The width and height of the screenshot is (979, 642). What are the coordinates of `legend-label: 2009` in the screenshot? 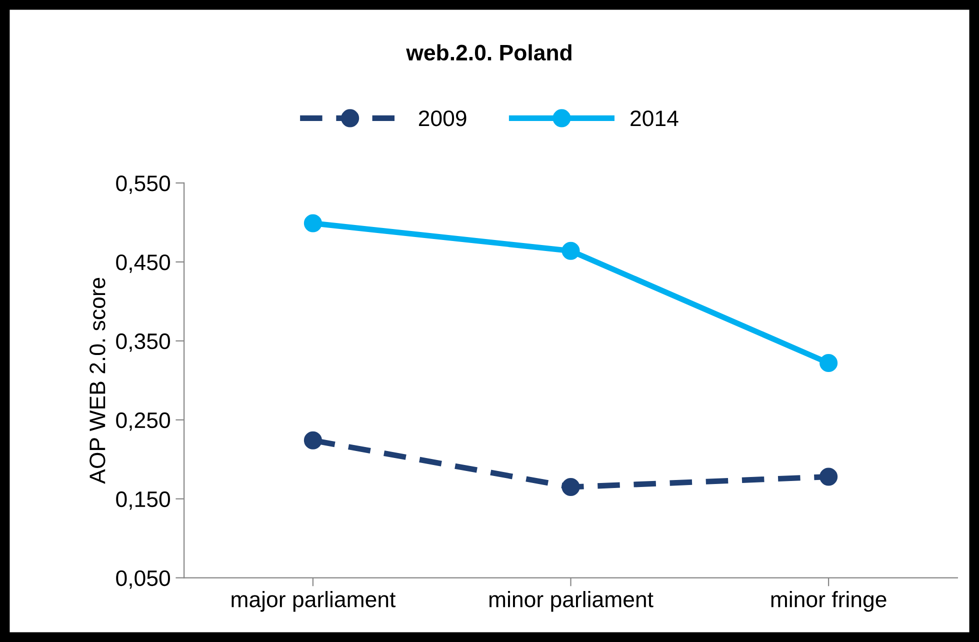 It's located at (442, 118).